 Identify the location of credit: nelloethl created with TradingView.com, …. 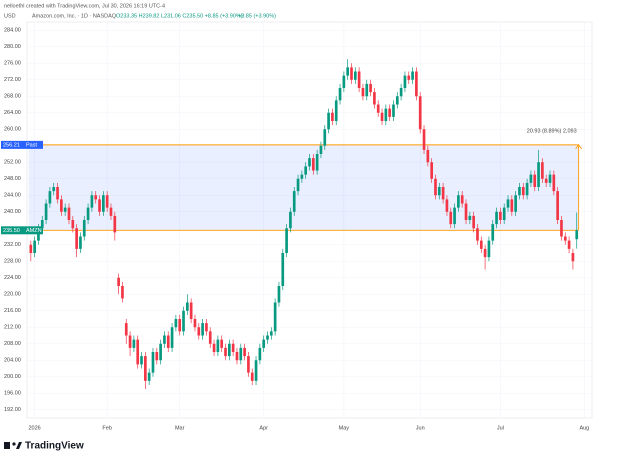
(84, 6).